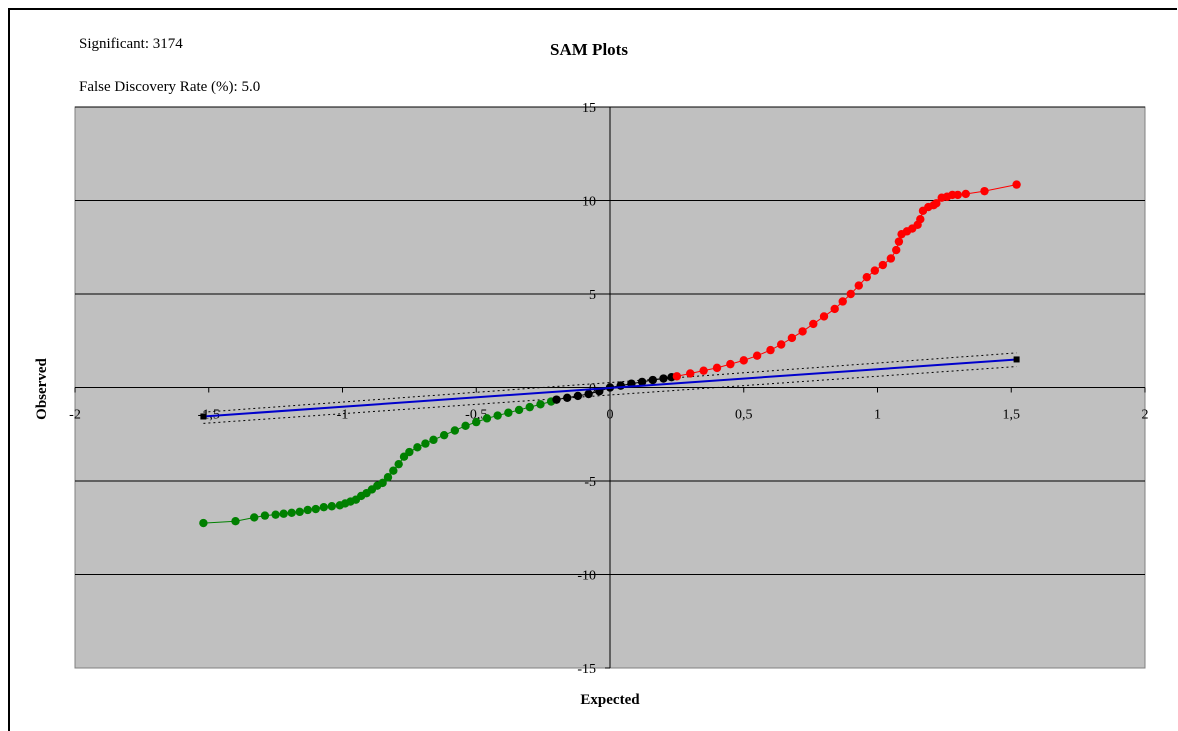 Image resolution: width=1178 pixels, height=731 pixels. What do you see at coordinates (343, 415) in the screenshot?
I see `x-tick-label: -1` at bounding box center [343, 415].